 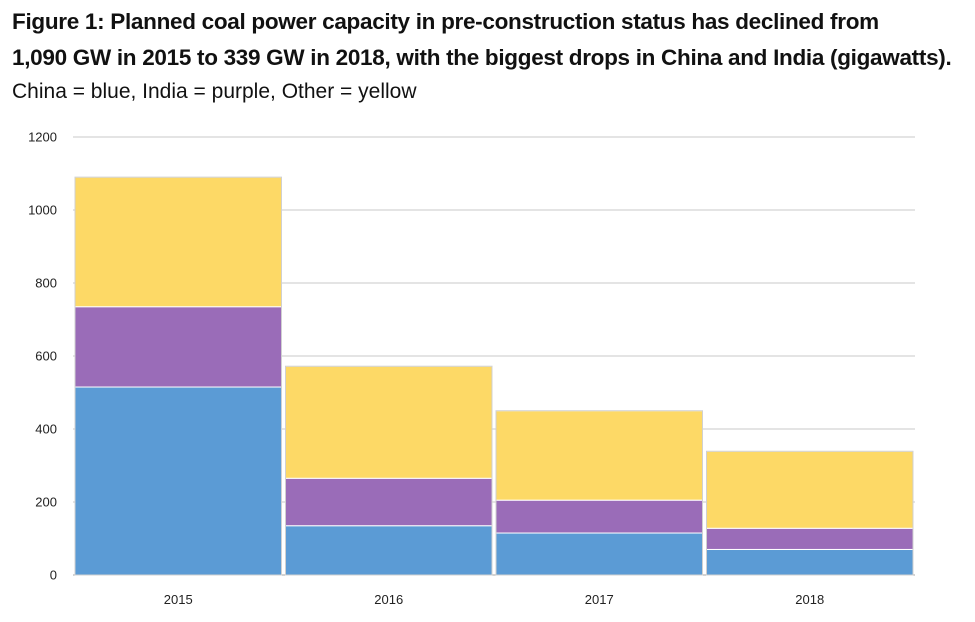 I want to click on y-tick-label: 1200, so click(x=42, y=137).